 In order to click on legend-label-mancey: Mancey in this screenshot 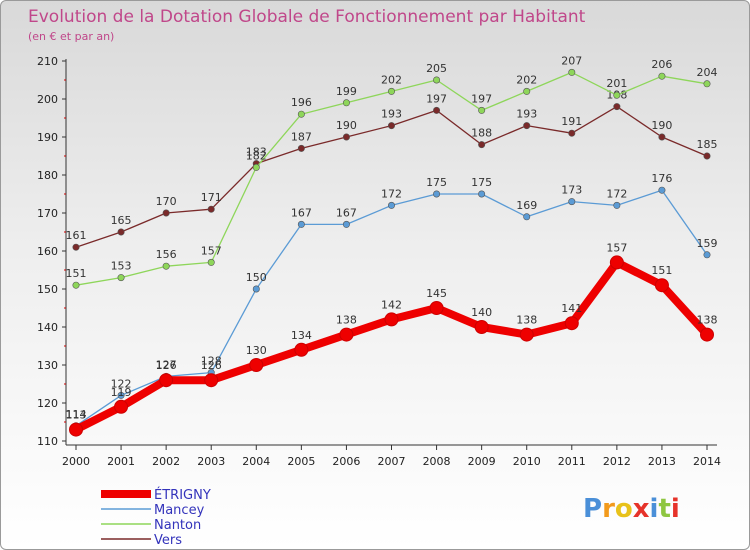, I will do `click(179, 510)`.